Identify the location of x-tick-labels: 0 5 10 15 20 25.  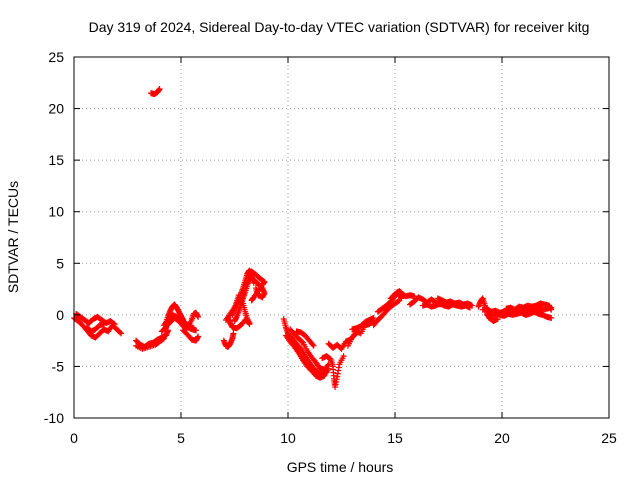
(343, 438).